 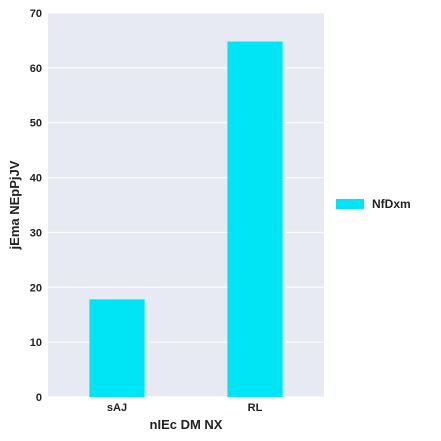 What do you see at coordinates (36, 206) in the screenshot?
I see `y-axis-ticks: 0 10 20 30 40 50 60 70` at bounding box center [36, 206].